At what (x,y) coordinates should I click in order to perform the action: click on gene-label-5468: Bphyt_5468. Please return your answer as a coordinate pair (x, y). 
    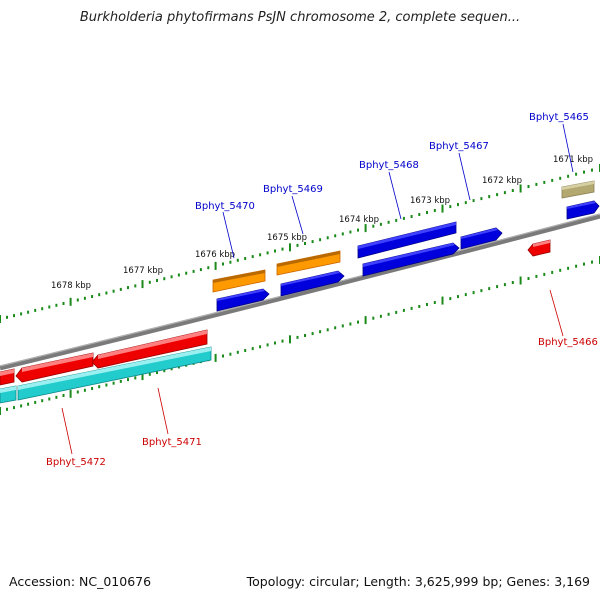
    Looking at the image, I should click on (389, 165).